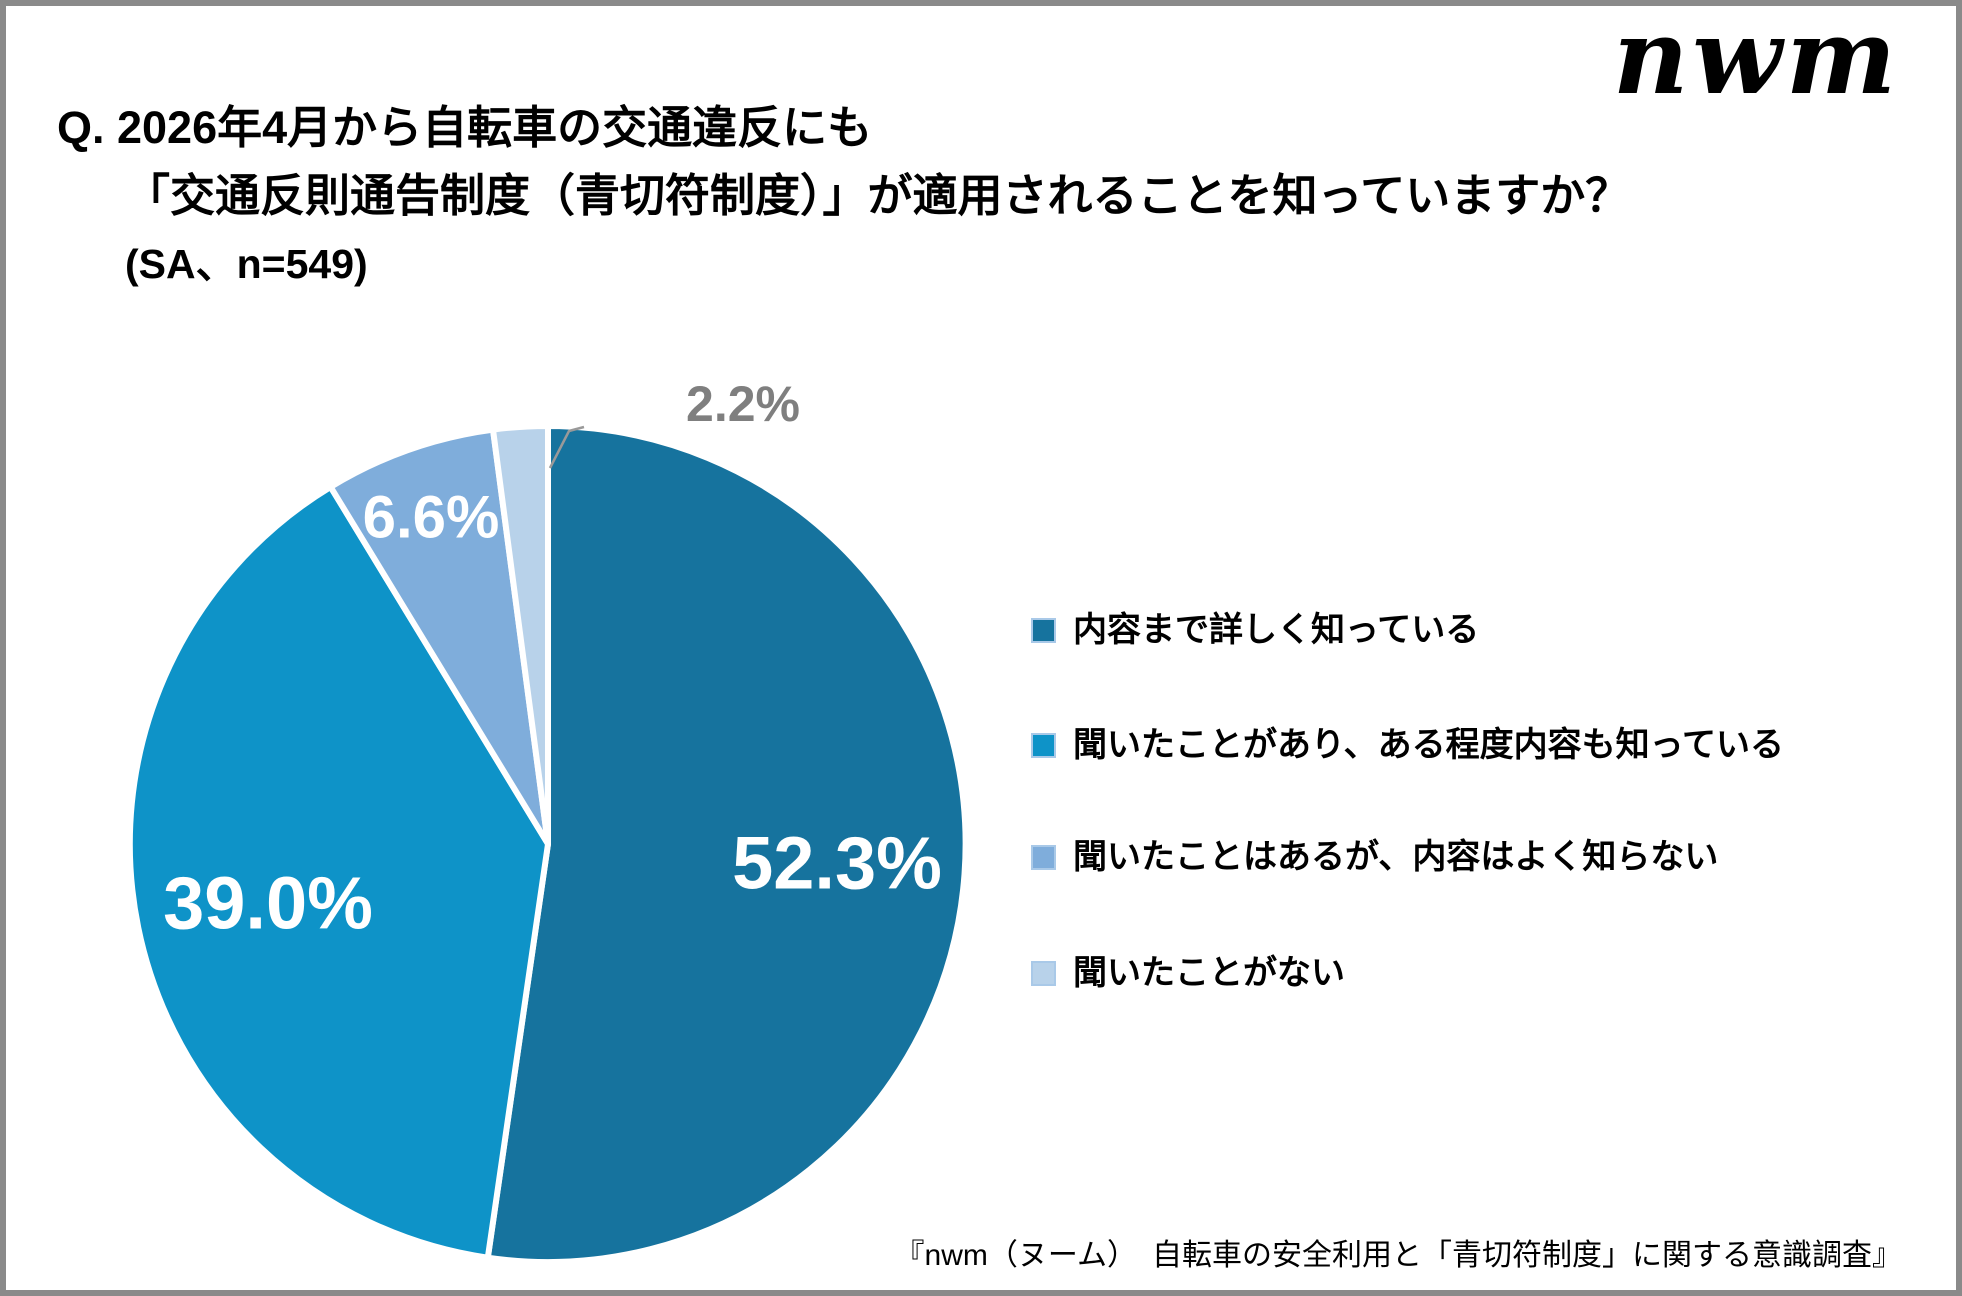 Image resolution: width=1962 pixels, height=1296 pixels. Describe the element at coordinates (520, 634) in the screenshot. I see `pie-slice-never-heard` at that location.